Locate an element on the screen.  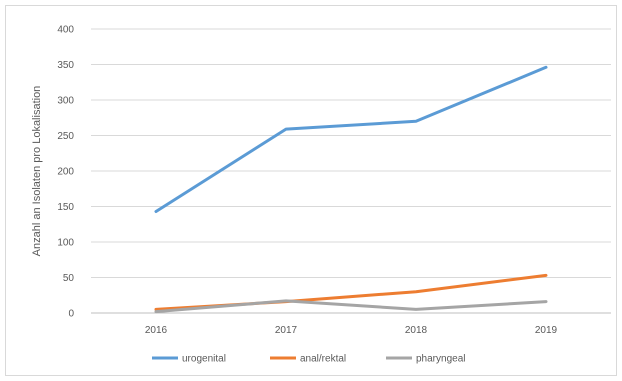
x-tick-labels: 2016 2017 2018 2019 is located at coordinates (351, 330).